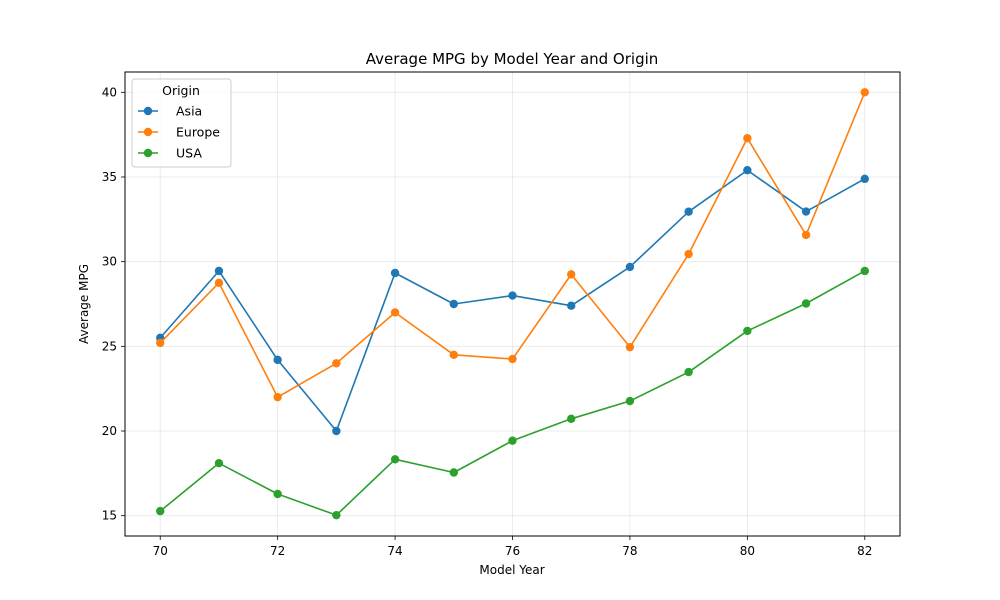  Describe the element at coordinates (160, 551) in the screenshot. I see `x-tick-label: 70` at that location.